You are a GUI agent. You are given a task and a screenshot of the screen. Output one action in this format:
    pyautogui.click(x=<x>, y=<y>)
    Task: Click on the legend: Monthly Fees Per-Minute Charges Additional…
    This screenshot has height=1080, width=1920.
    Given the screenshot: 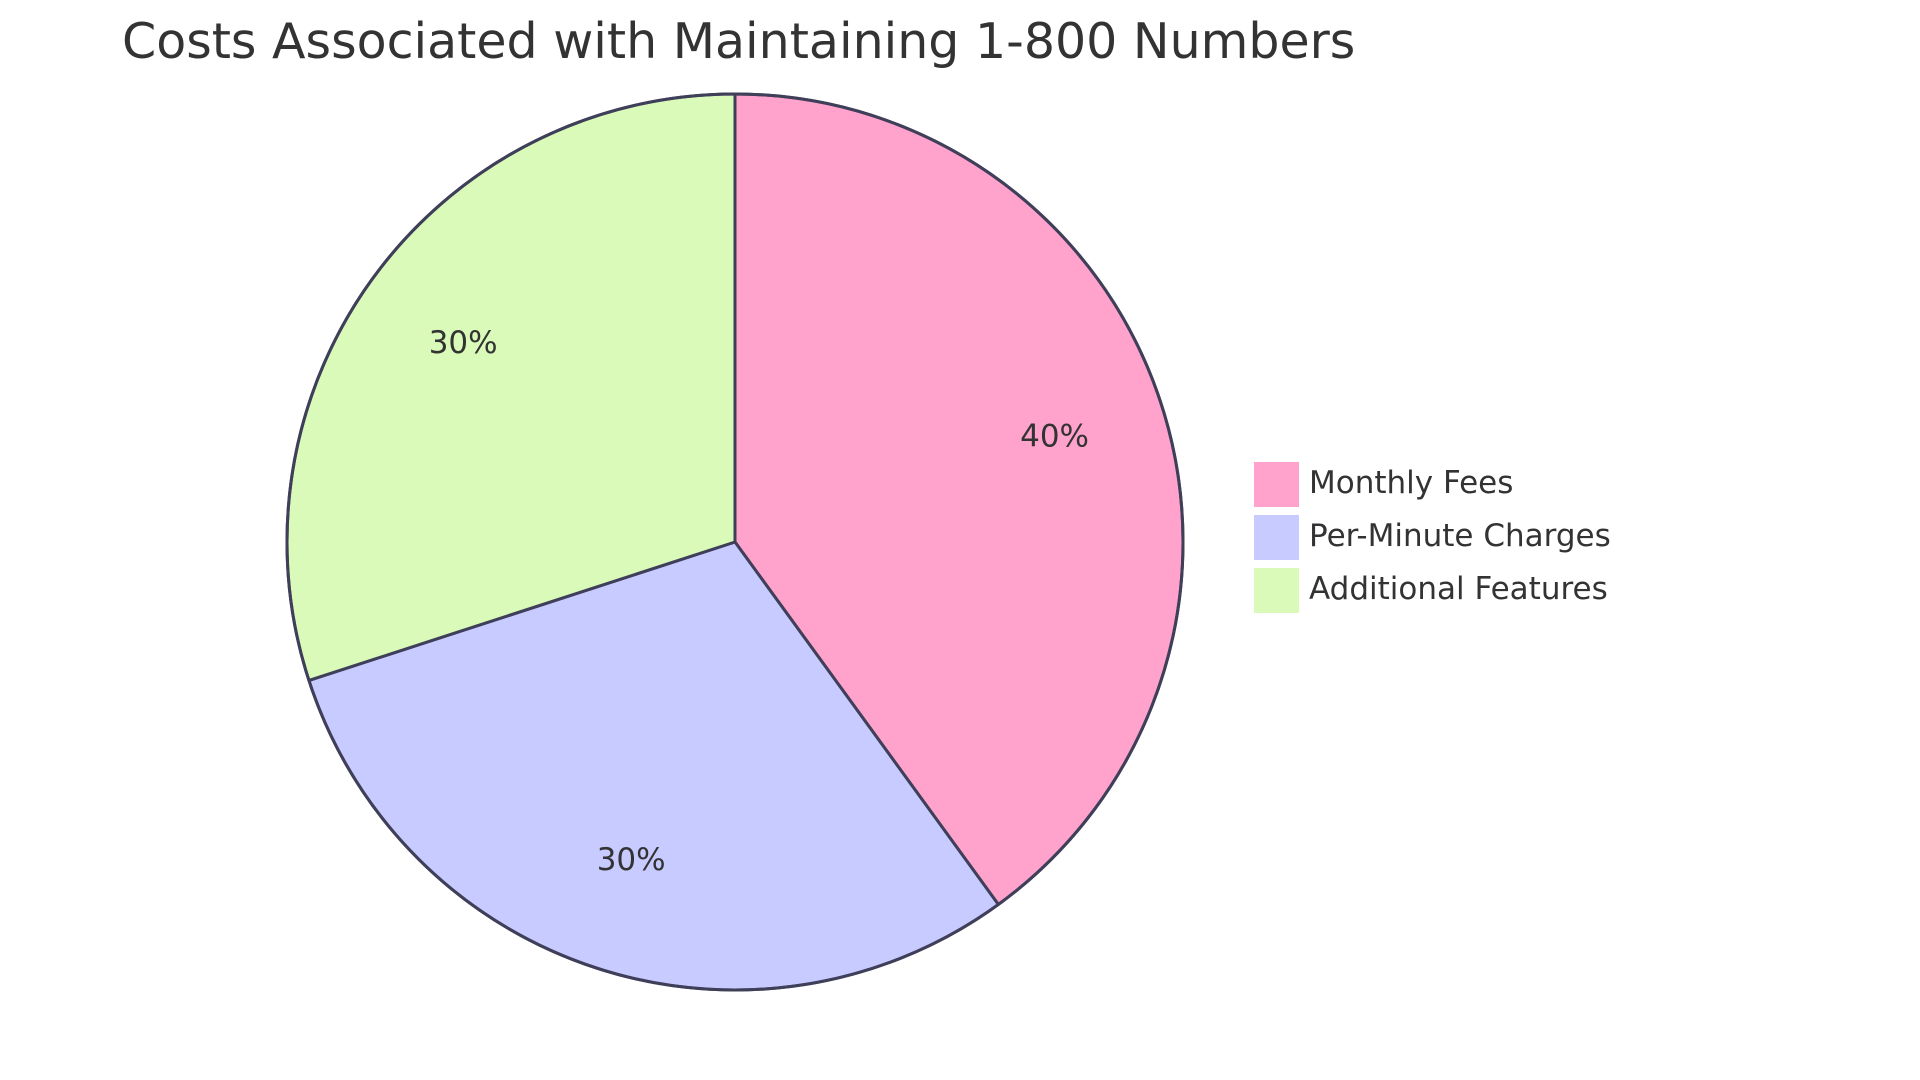 What is the action you would take?
    pyautogui.click(x=1432, y=537)
    